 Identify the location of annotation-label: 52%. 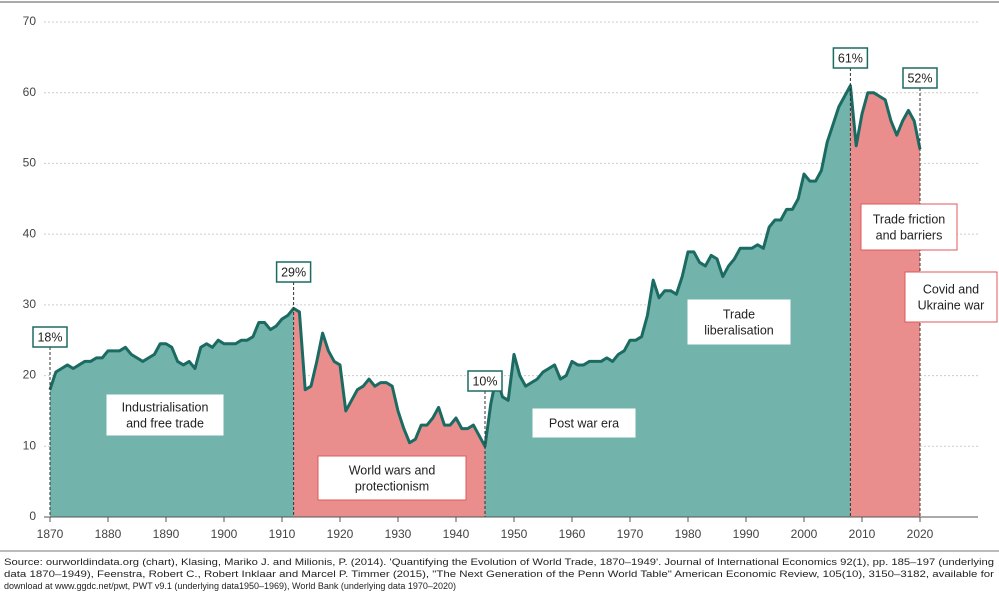
(919, 78).